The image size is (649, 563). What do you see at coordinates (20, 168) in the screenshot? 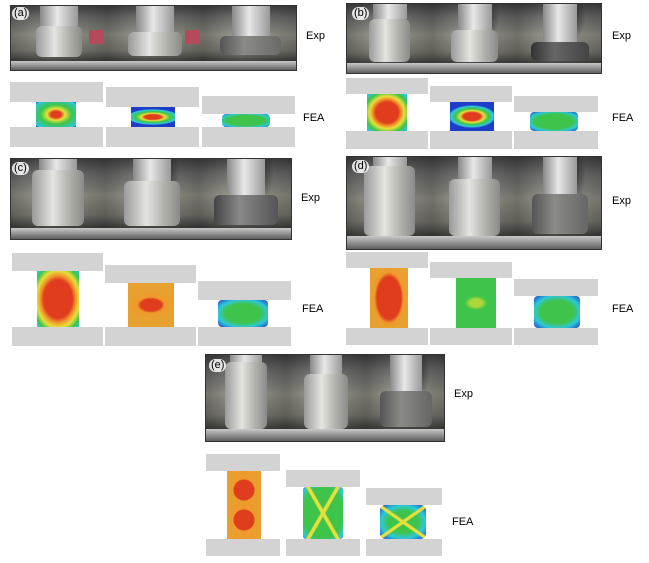
I see `panel-tag: (c)` at bounding box center [20, 168].